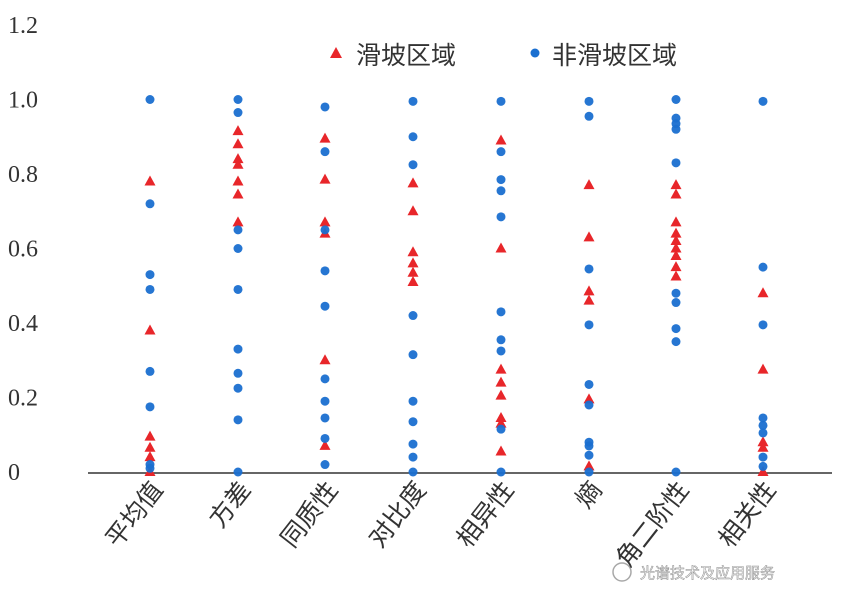  What do you see at coordinates (23, 175) in the screenshot?
I see `y-tick-label: 0.8` at bounding box center [23, 175].